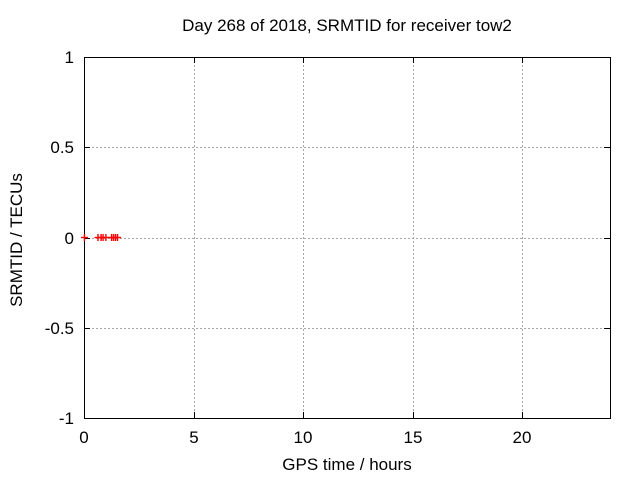 The height and width of the screenshot is (480, 640). I want to click on x-tick-label: 15, so click(413, 437).